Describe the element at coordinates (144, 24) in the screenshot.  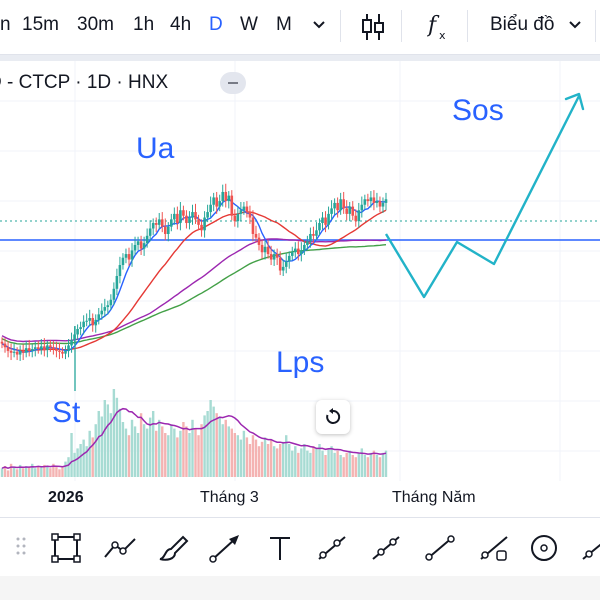
I see `timeframe-1h: 1h` at that location.